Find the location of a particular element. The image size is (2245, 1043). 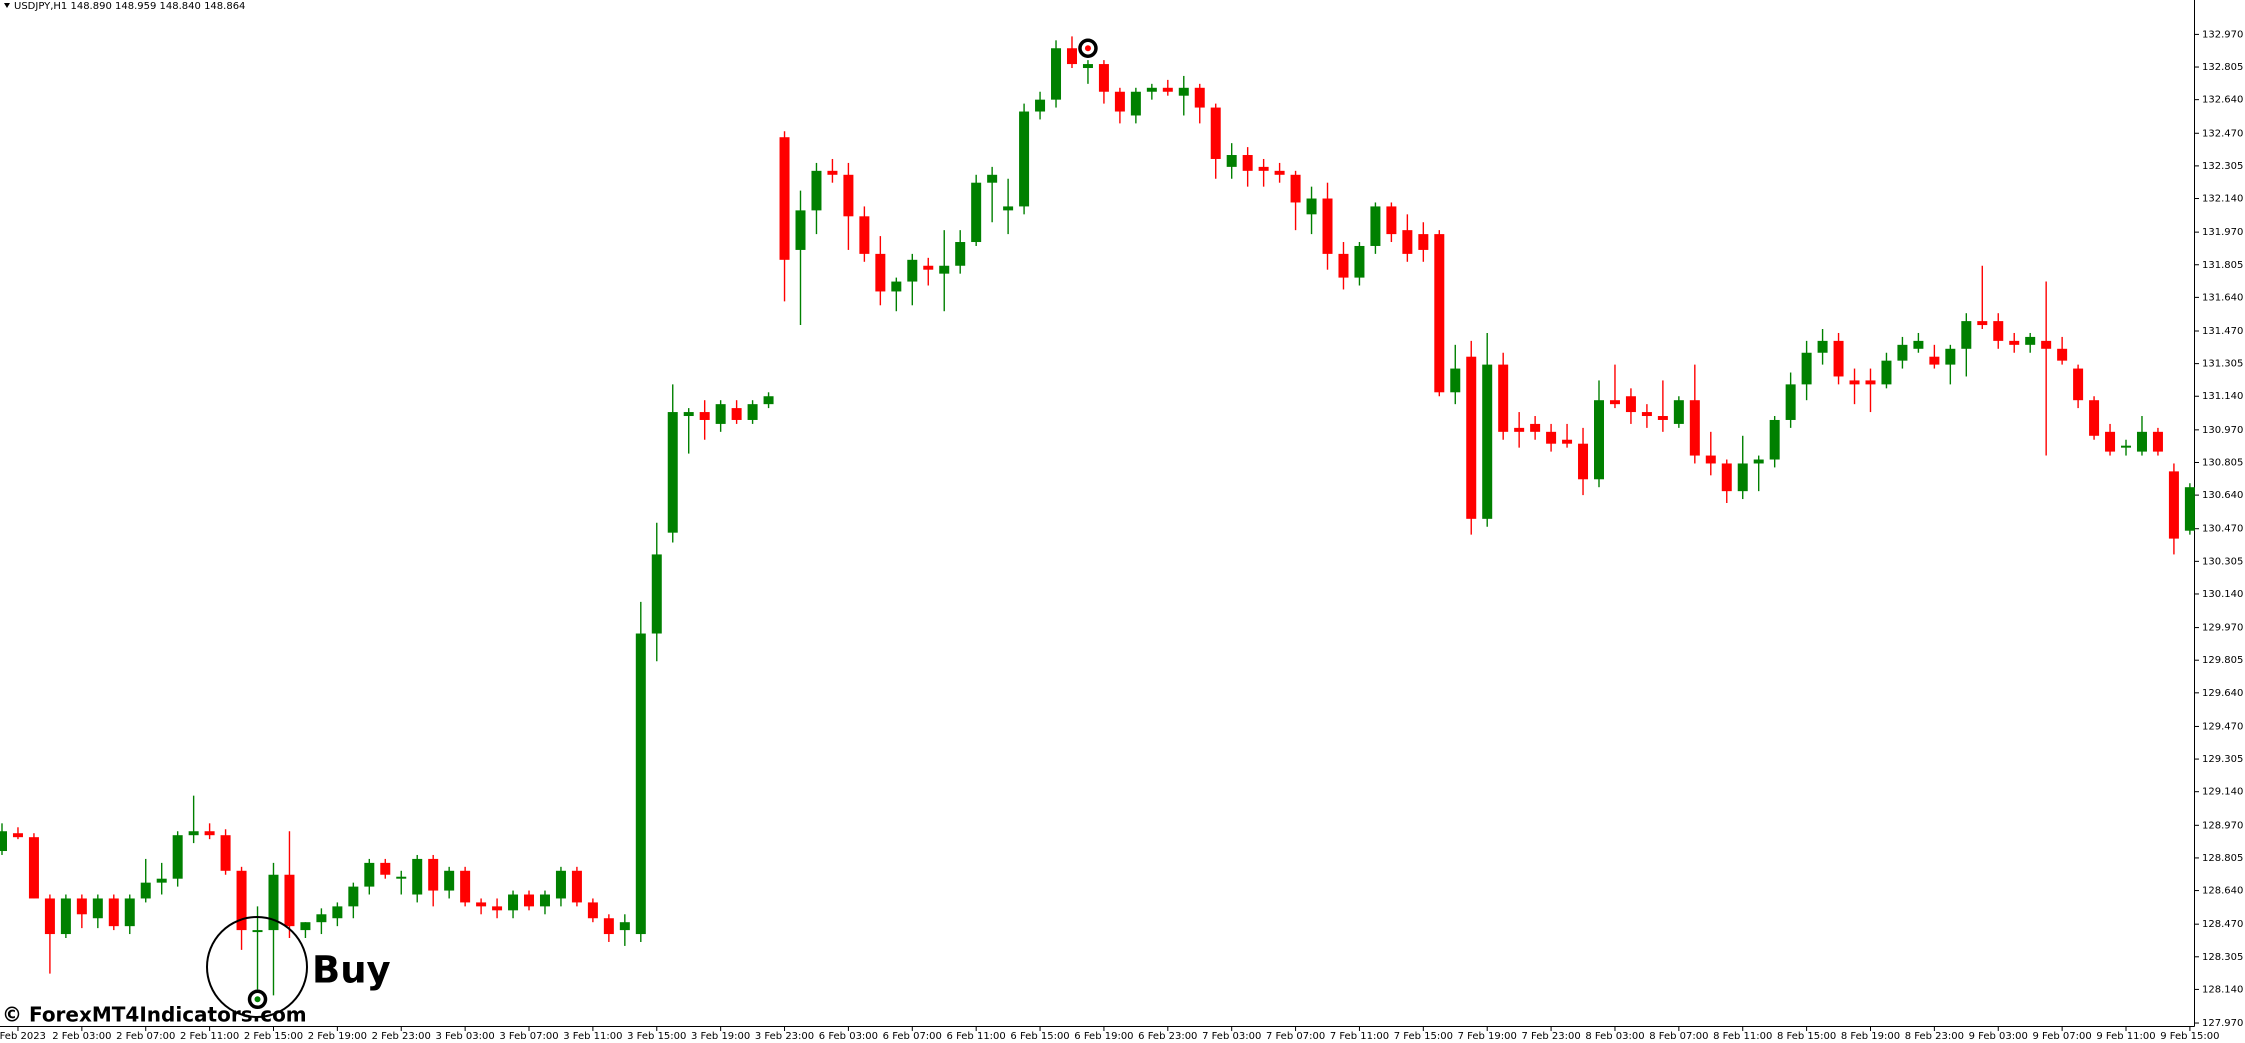

y-tick-label: 129.805 is located at coordinates (2222, 660).